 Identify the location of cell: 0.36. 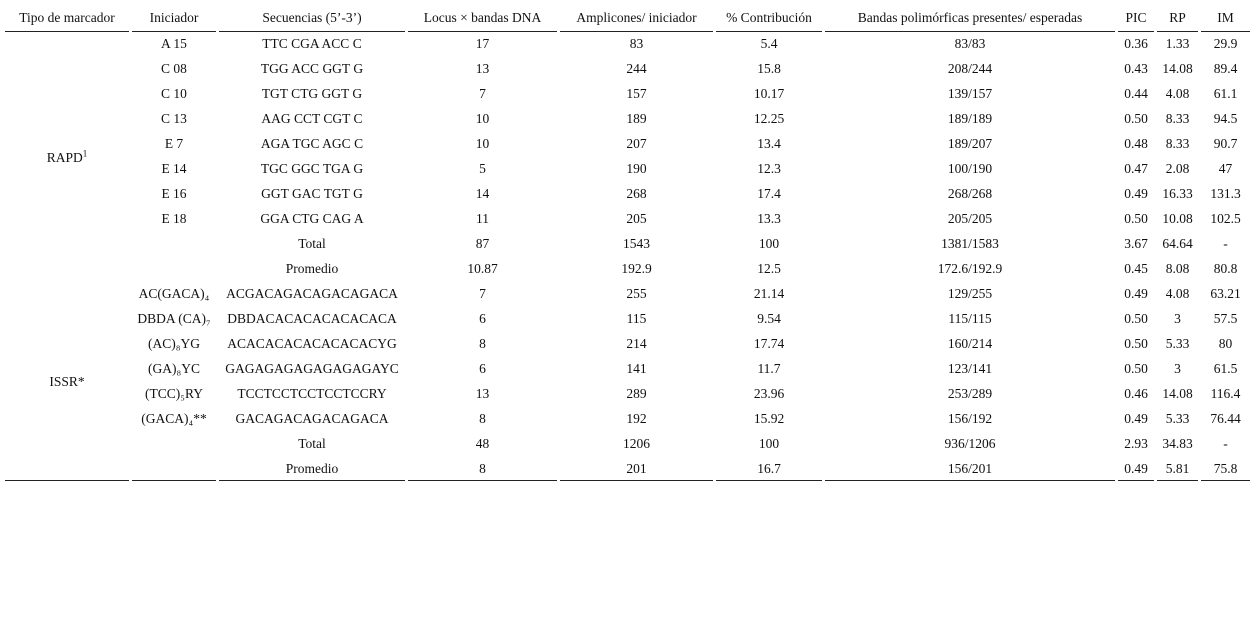
(1136, 43).